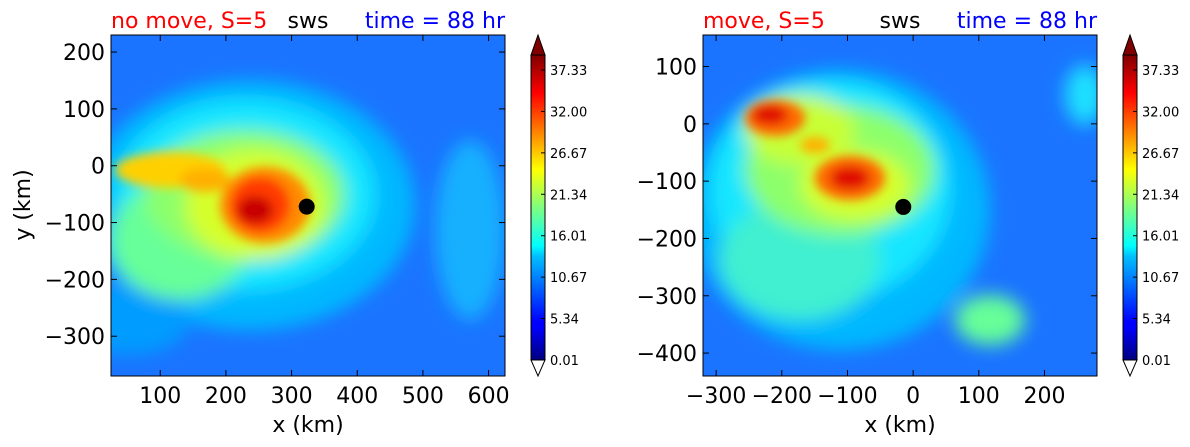  Describe the element at coordinates (558, 205) in the screenshot. I see `panel1-colorbar: 37.33 32.00 26.67 21.34 16.01 10.67 5.34 0.01` at that location.